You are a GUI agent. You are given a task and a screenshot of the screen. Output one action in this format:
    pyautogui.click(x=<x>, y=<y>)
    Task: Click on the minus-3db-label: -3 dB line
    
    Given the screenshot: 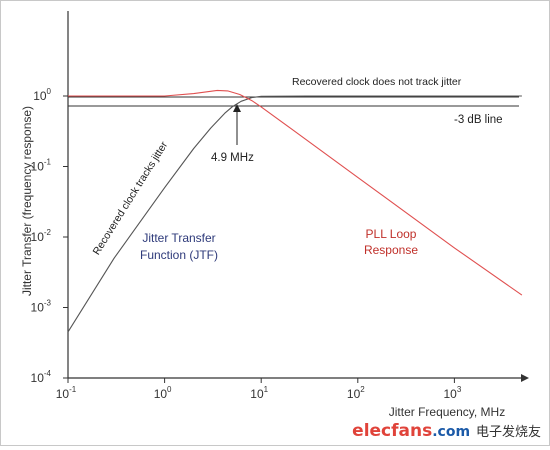 What is the action you would take?
    pyautogui.click(x=478, y=120)
    